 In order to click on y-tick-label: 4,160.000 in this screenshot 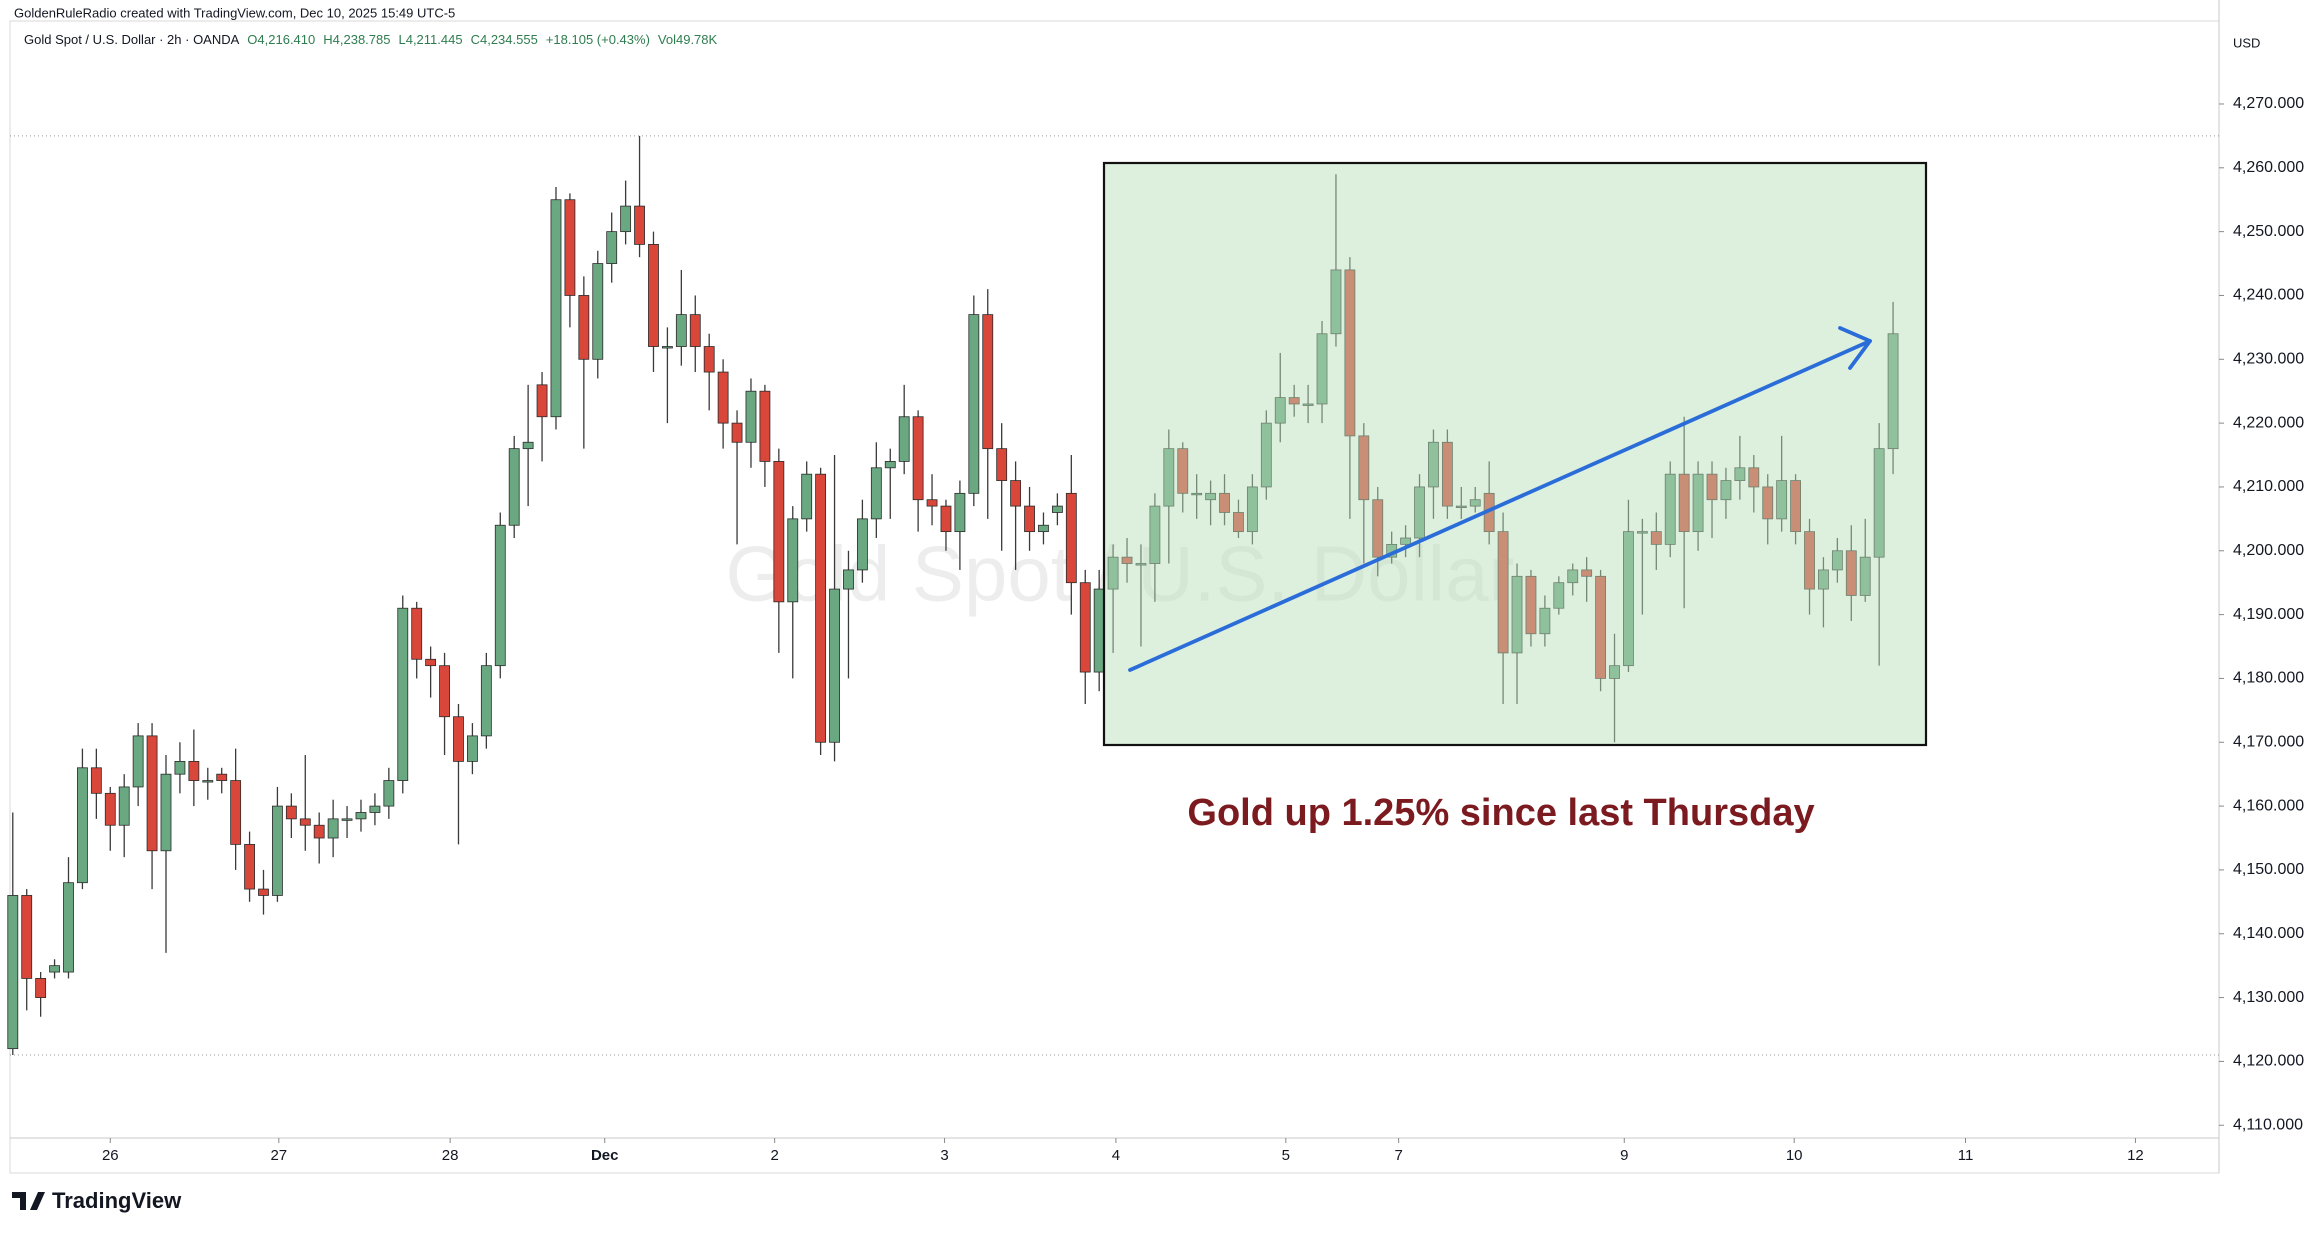, I will do `click(2268, 805)`.